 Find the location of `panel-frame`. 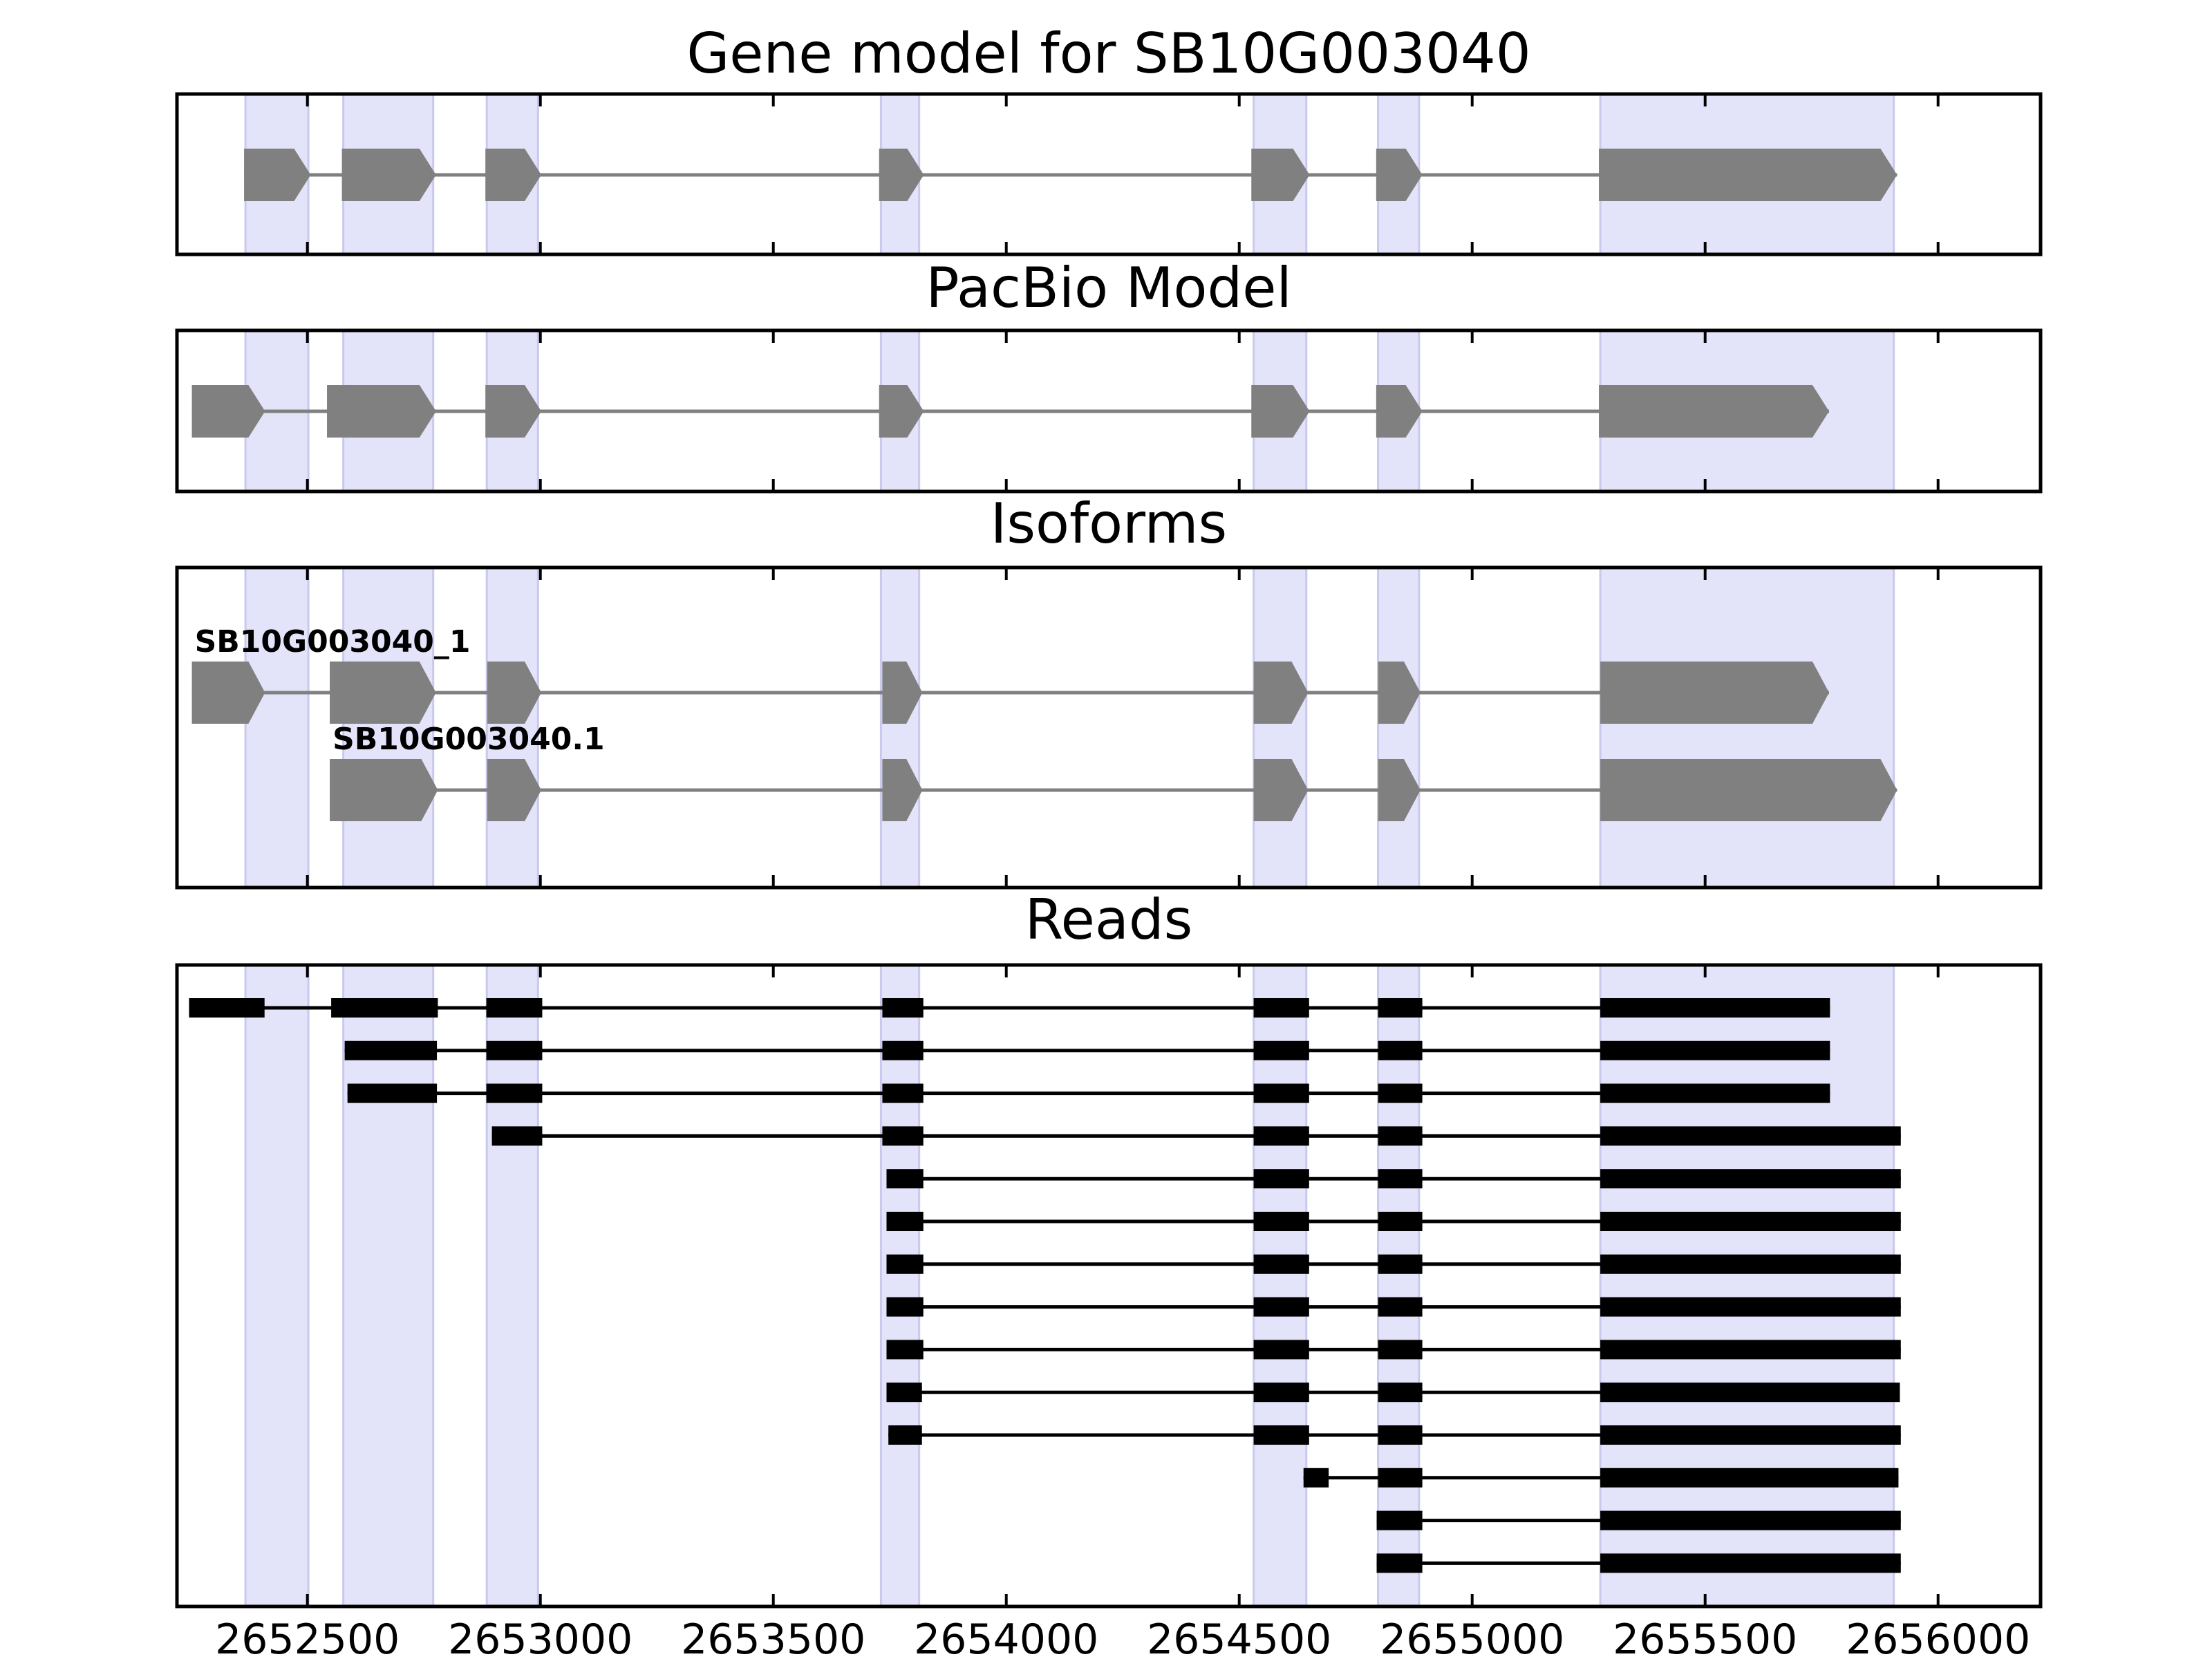

panel-frame is located at coordinates (1109, 411).